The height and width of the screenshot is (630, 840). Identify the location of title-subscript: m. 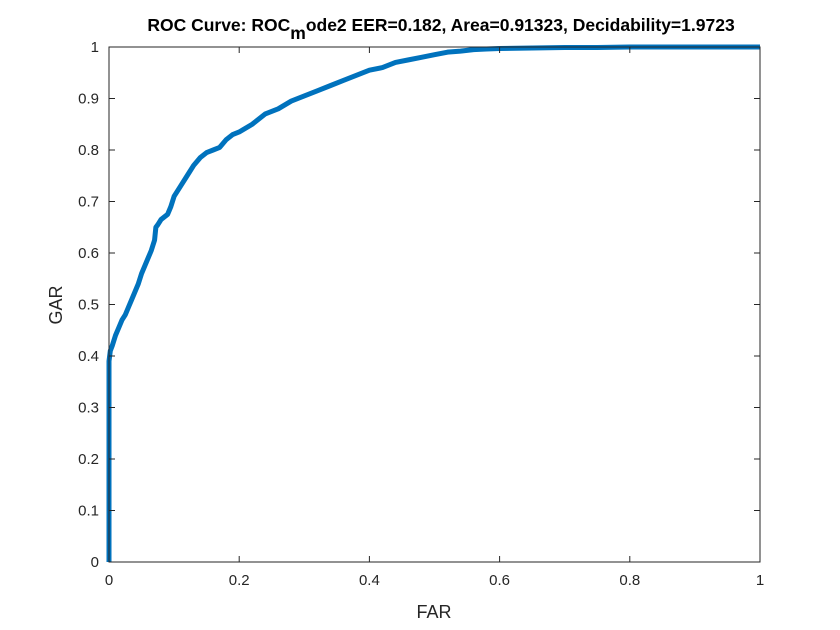
(298, 33).